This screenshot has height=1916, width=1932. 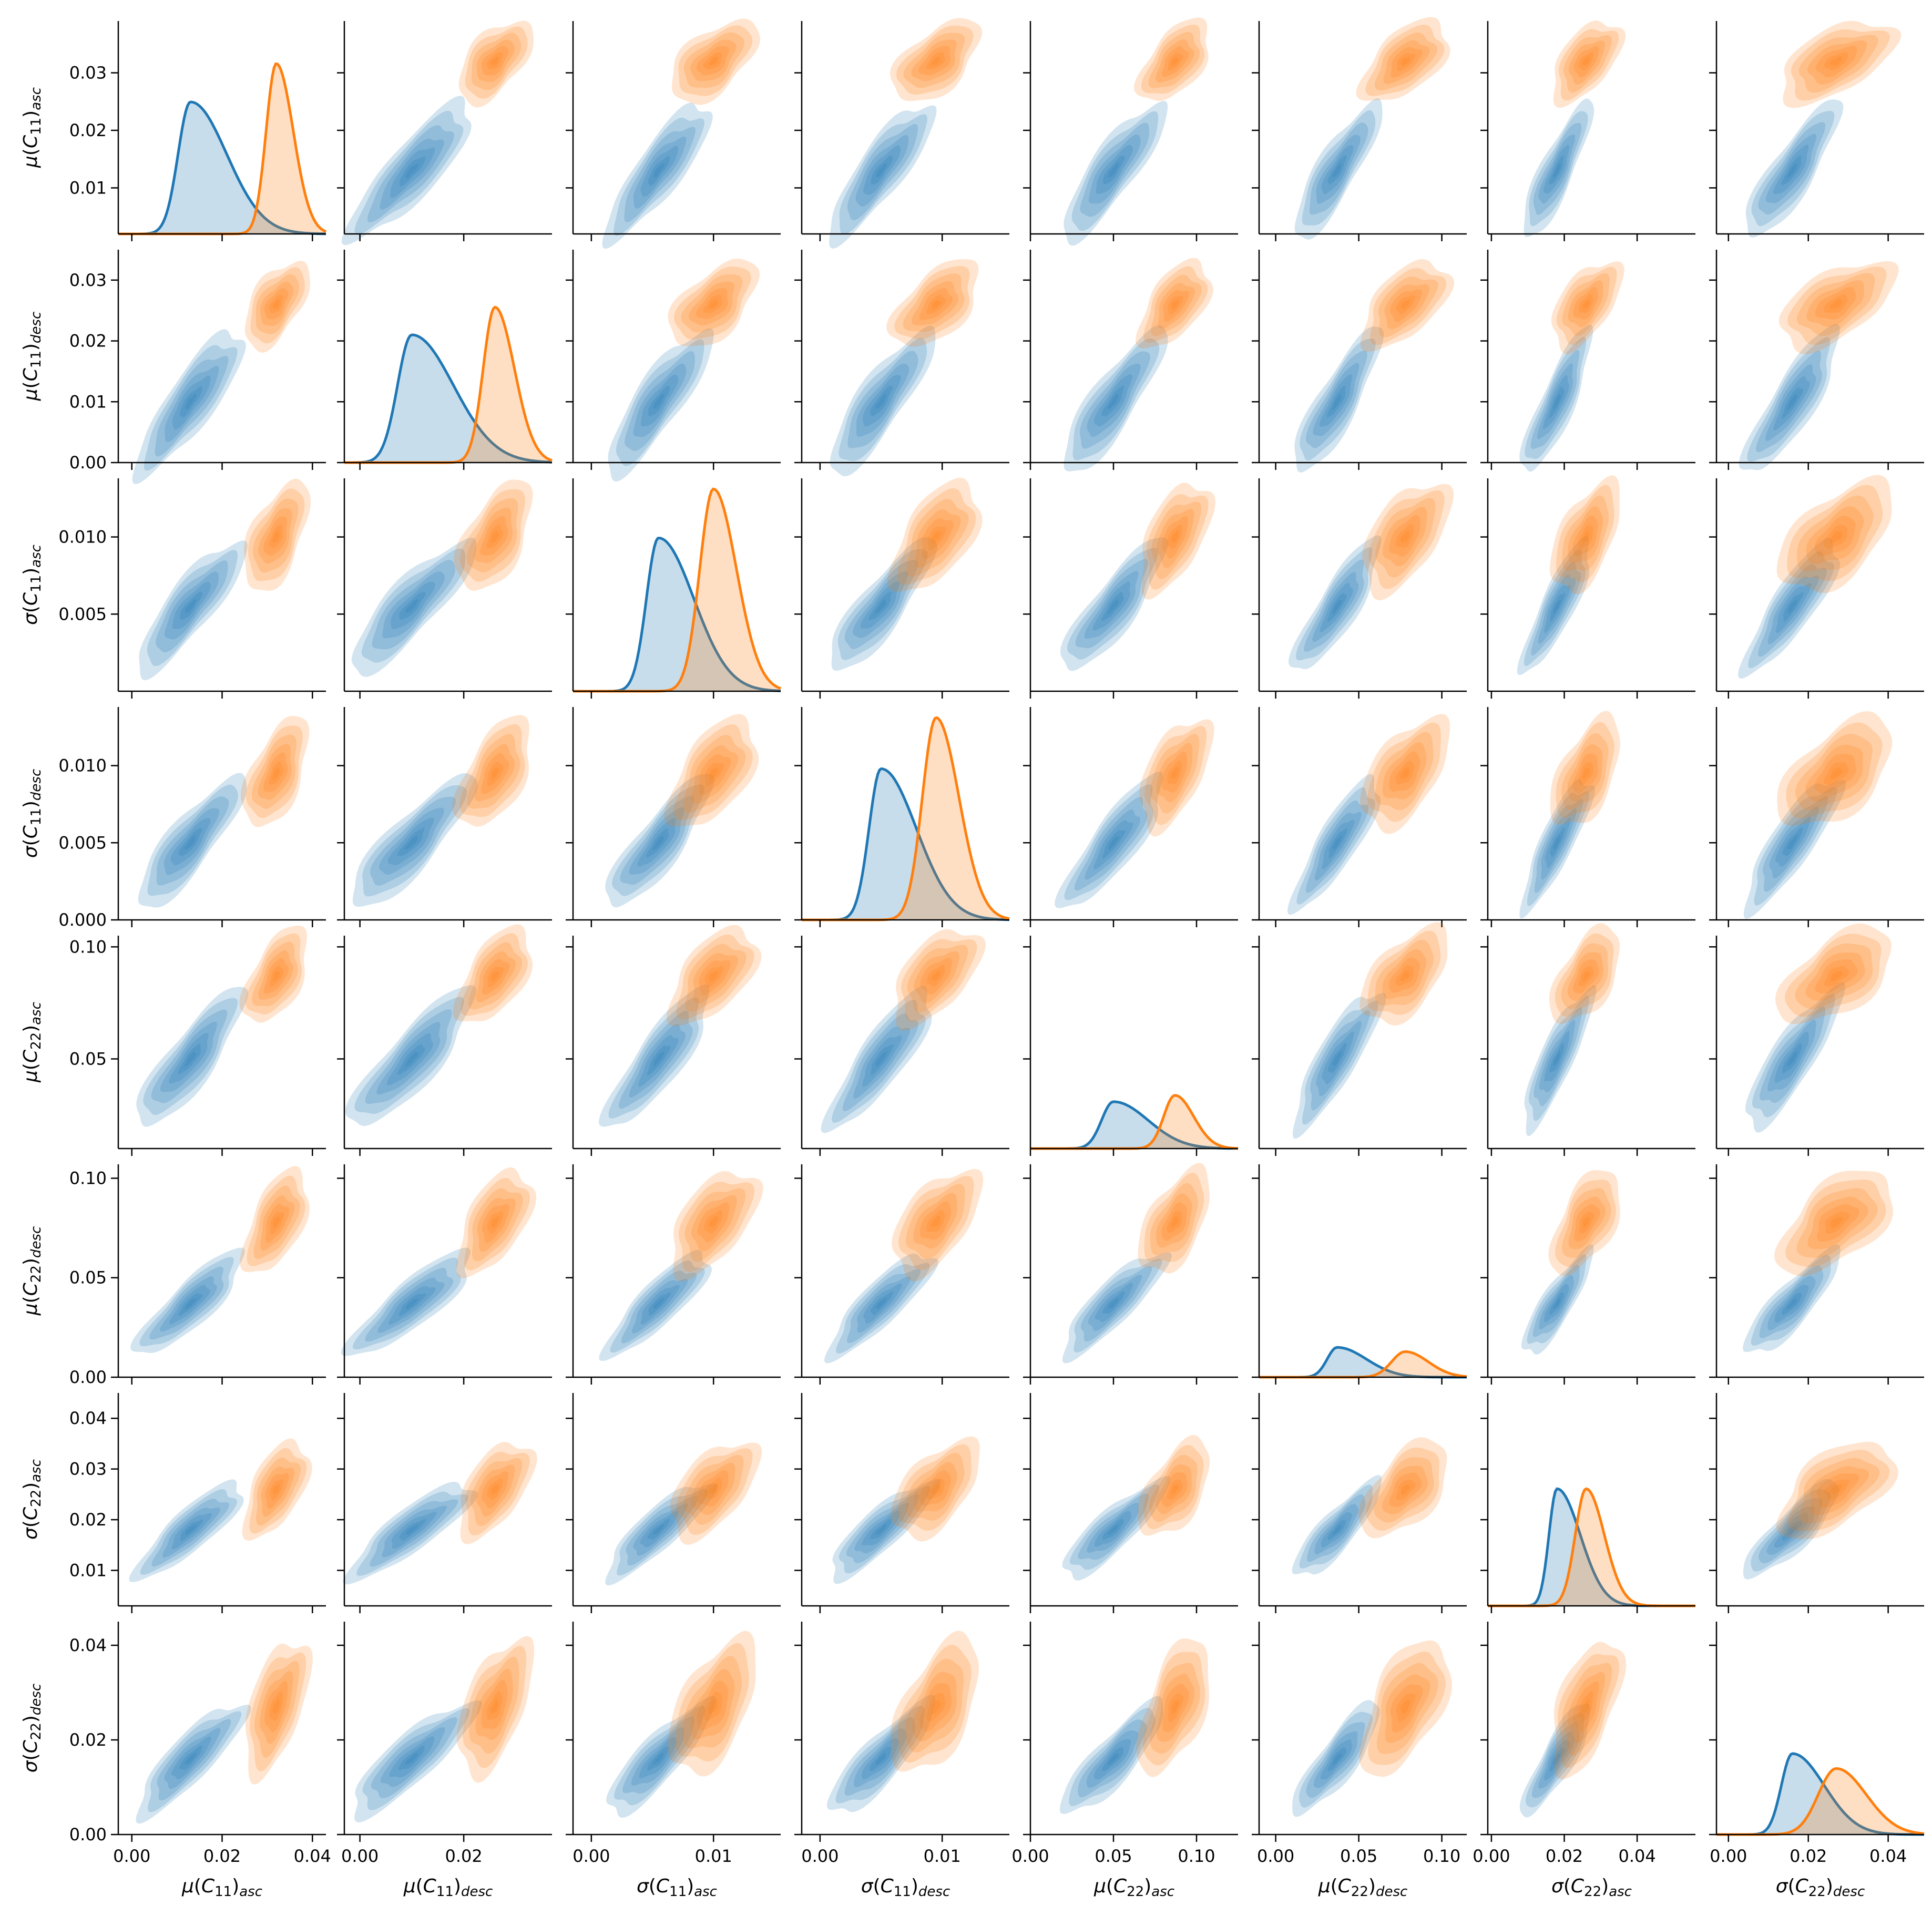 I want to click on subplot-r3-c8, so click(x=1816, y=587).